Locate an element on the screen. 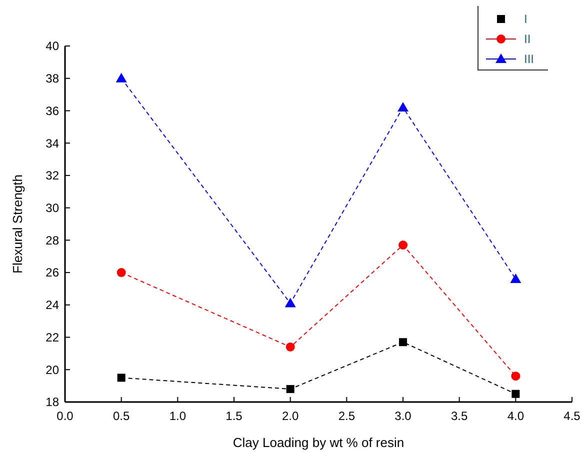 The image size is (587, 459). legend-label: III is located at coordinates (529, 59).